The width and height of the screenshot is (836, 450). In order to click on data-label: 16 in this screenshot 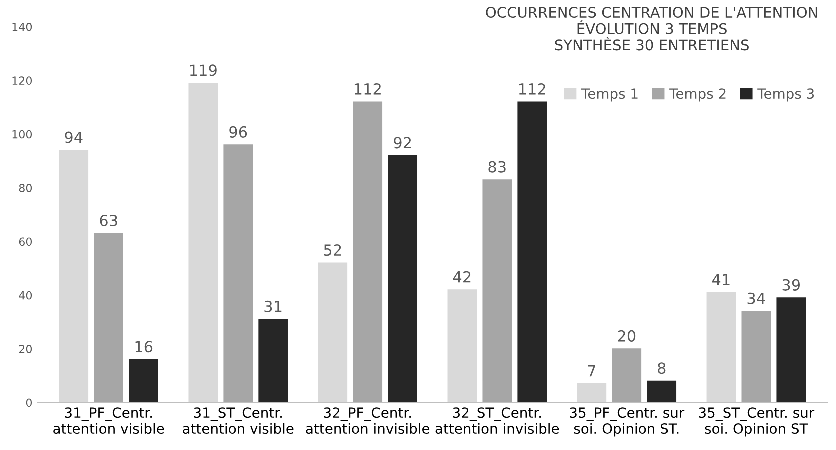, I will do `click(144, 347)`.